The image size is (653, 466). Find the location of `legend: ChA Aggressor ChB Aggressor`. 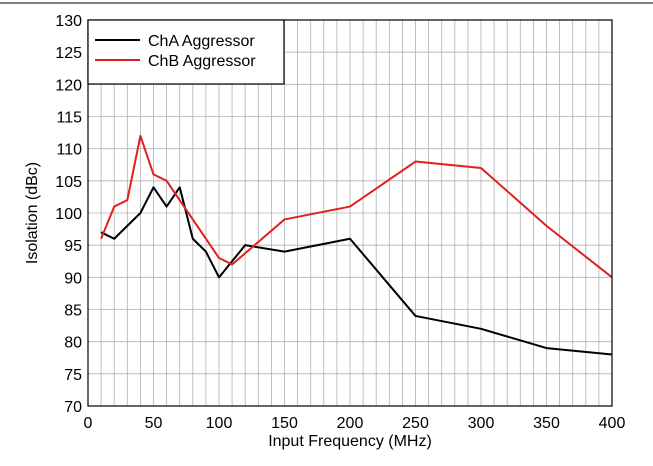

legend: ChA Aggressor ChB Aggressor is located at coordinates (186, 52).